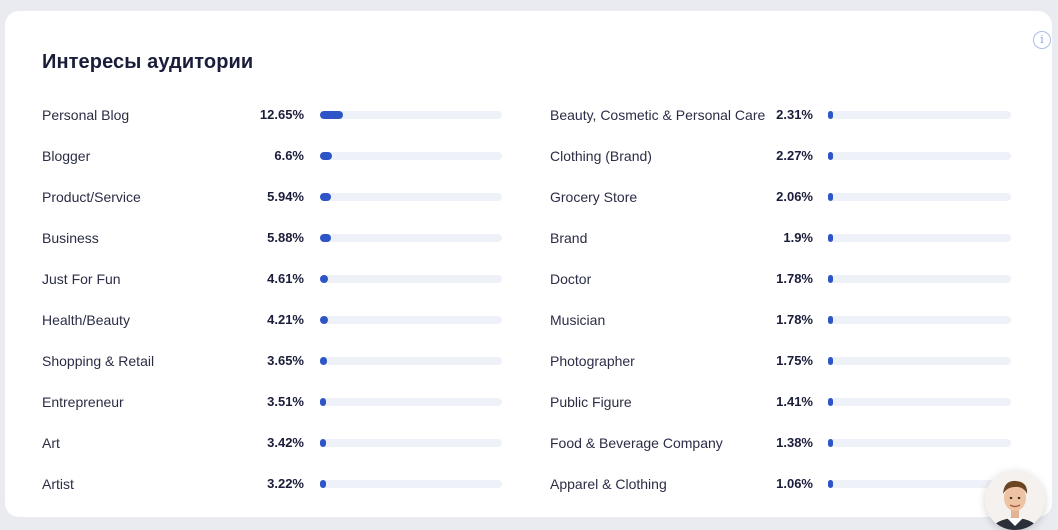  I want to click on interest-percent: 1.38%, so click(794, 442).